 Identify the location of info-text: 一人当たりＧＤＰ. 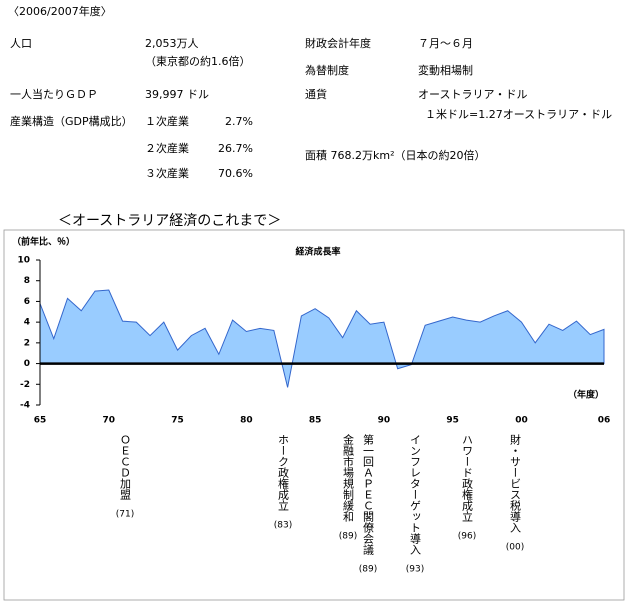
(54, 94).